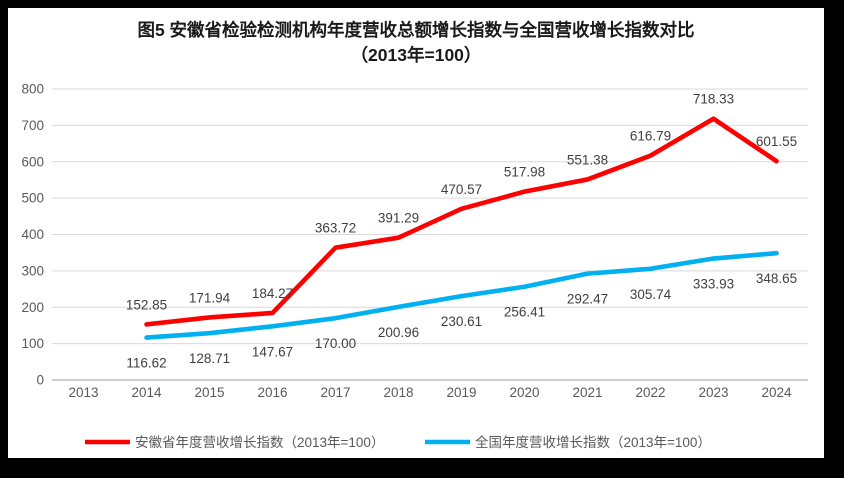 This screenshot has height=478, width=844. Describe the element at coordinates (259, 442) in the screenshot. I see `legend-label-0: 安徽省年度营收增长指数（2013年=100）` at that location.